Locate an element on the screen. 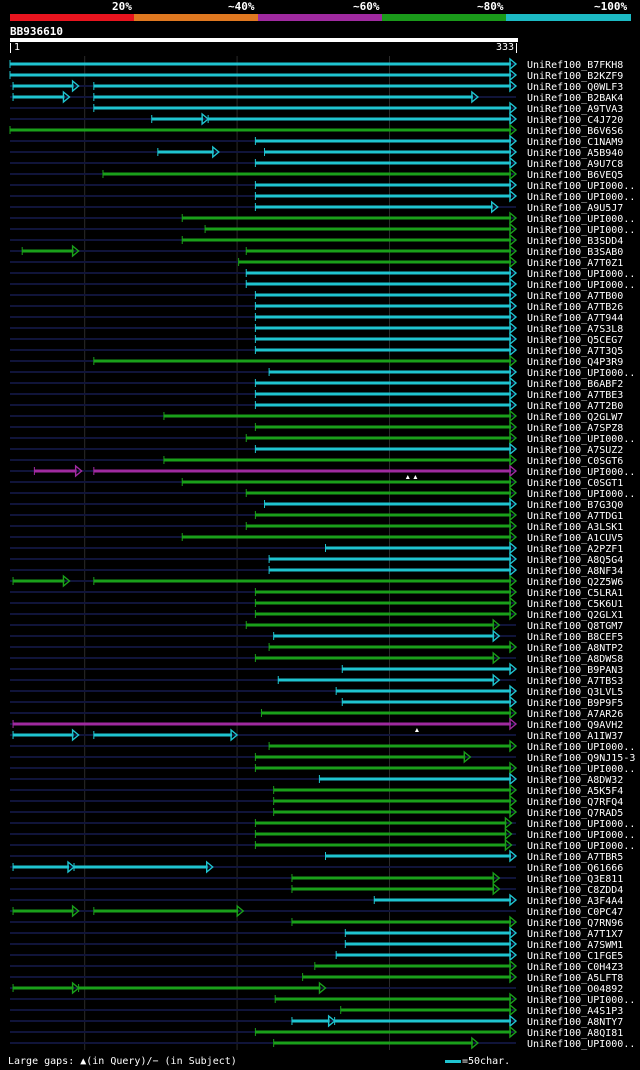 The width and height of the screenshot is (640, 1070). hit-label: UniRef100_A7TB00 is located at coordinates (575, 296).